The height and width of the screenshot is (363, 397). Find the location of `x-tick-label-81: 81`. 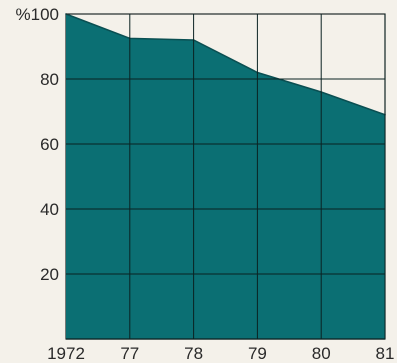

x-tick-label-81: 81 is located at coordinates (385, 353).